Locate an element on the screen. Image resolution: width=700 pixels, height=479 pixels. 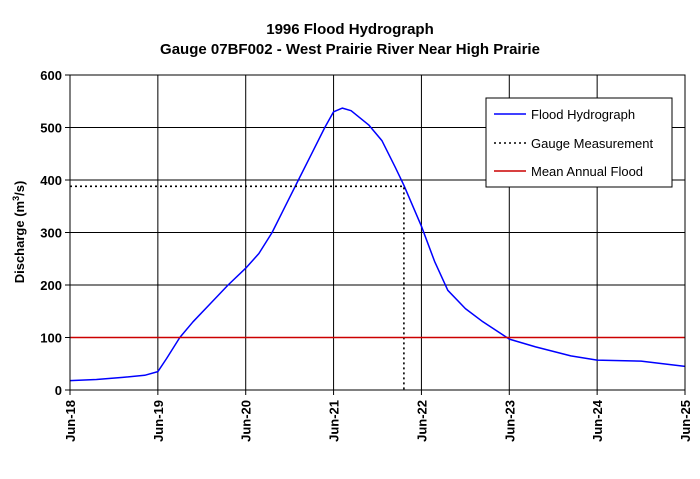
y-tick-label: 0 is located at coordinates (58, 390).